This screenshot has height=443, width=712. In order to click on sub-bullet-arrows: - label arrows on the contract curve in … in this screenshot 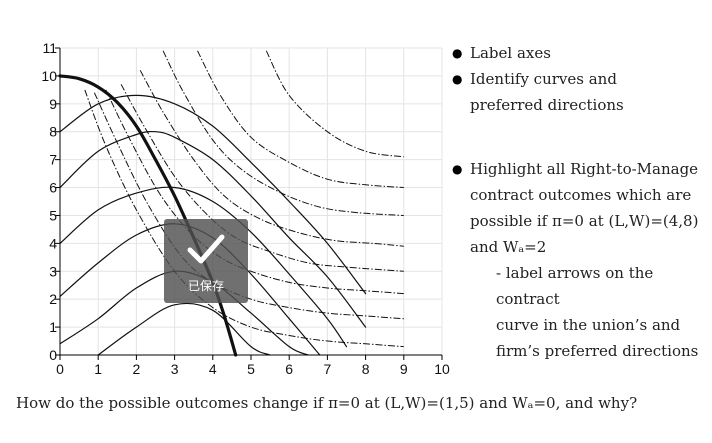, I will do `click(597, 312)`.